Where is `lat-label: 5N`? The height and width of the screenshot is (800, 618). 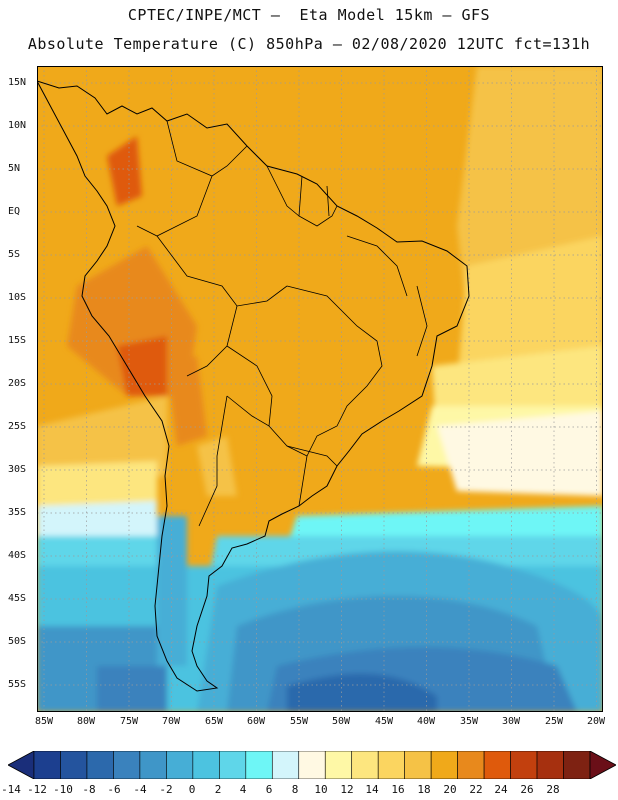
lat-label: 5N is located at coordinates (14, 168).